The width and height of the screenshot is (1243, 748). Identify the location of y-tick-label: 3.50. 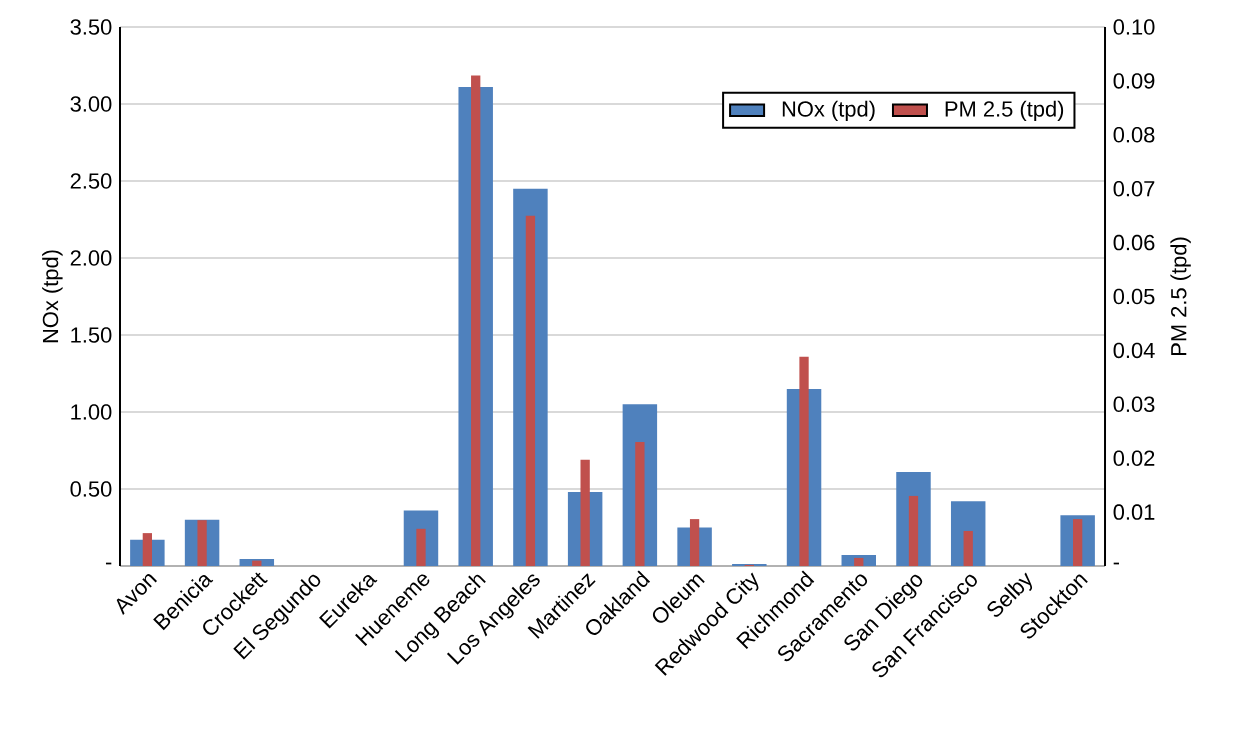
(91, 27).